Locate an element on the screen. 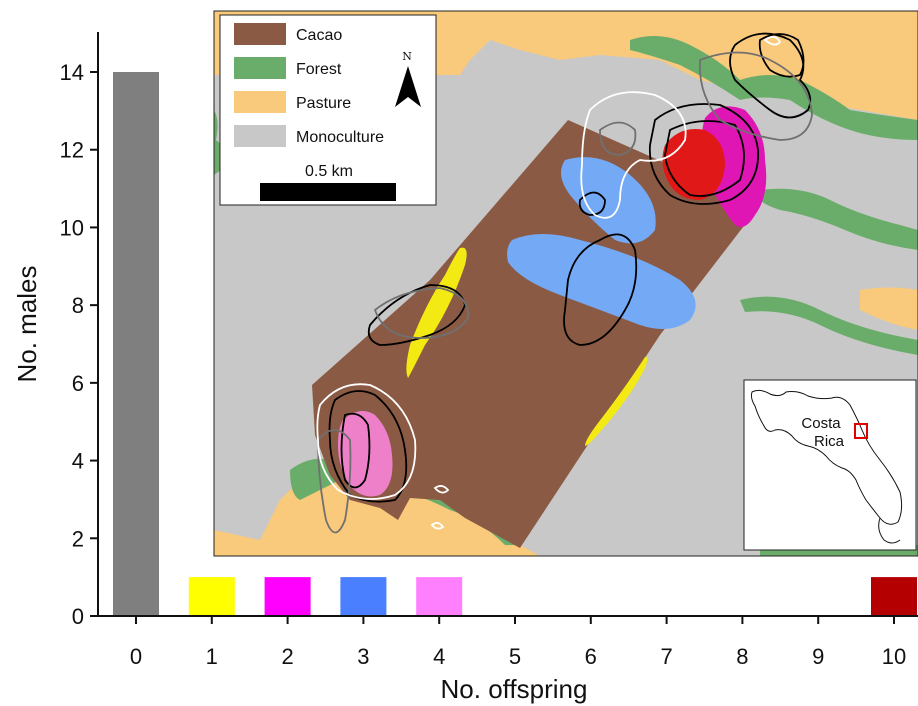  x-tick-label: 7 is located at coordinates (666, 656).